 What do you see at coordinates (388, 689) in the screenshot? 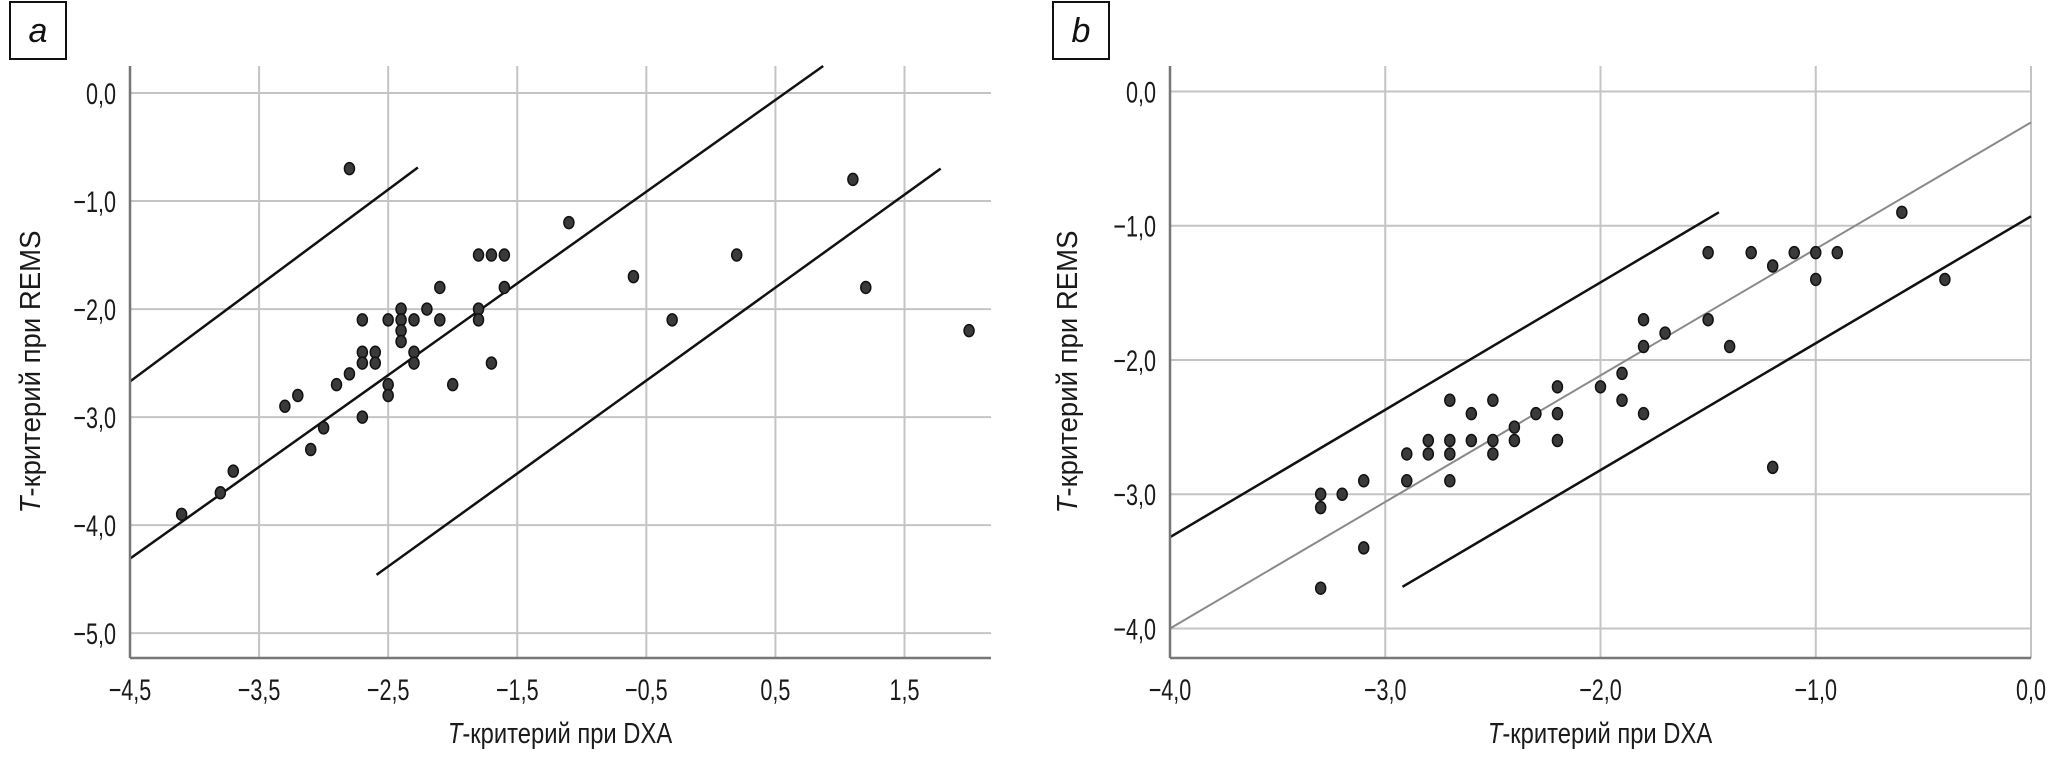
I see `x-tick-label: −2,5` at bounding box center [388, 689].